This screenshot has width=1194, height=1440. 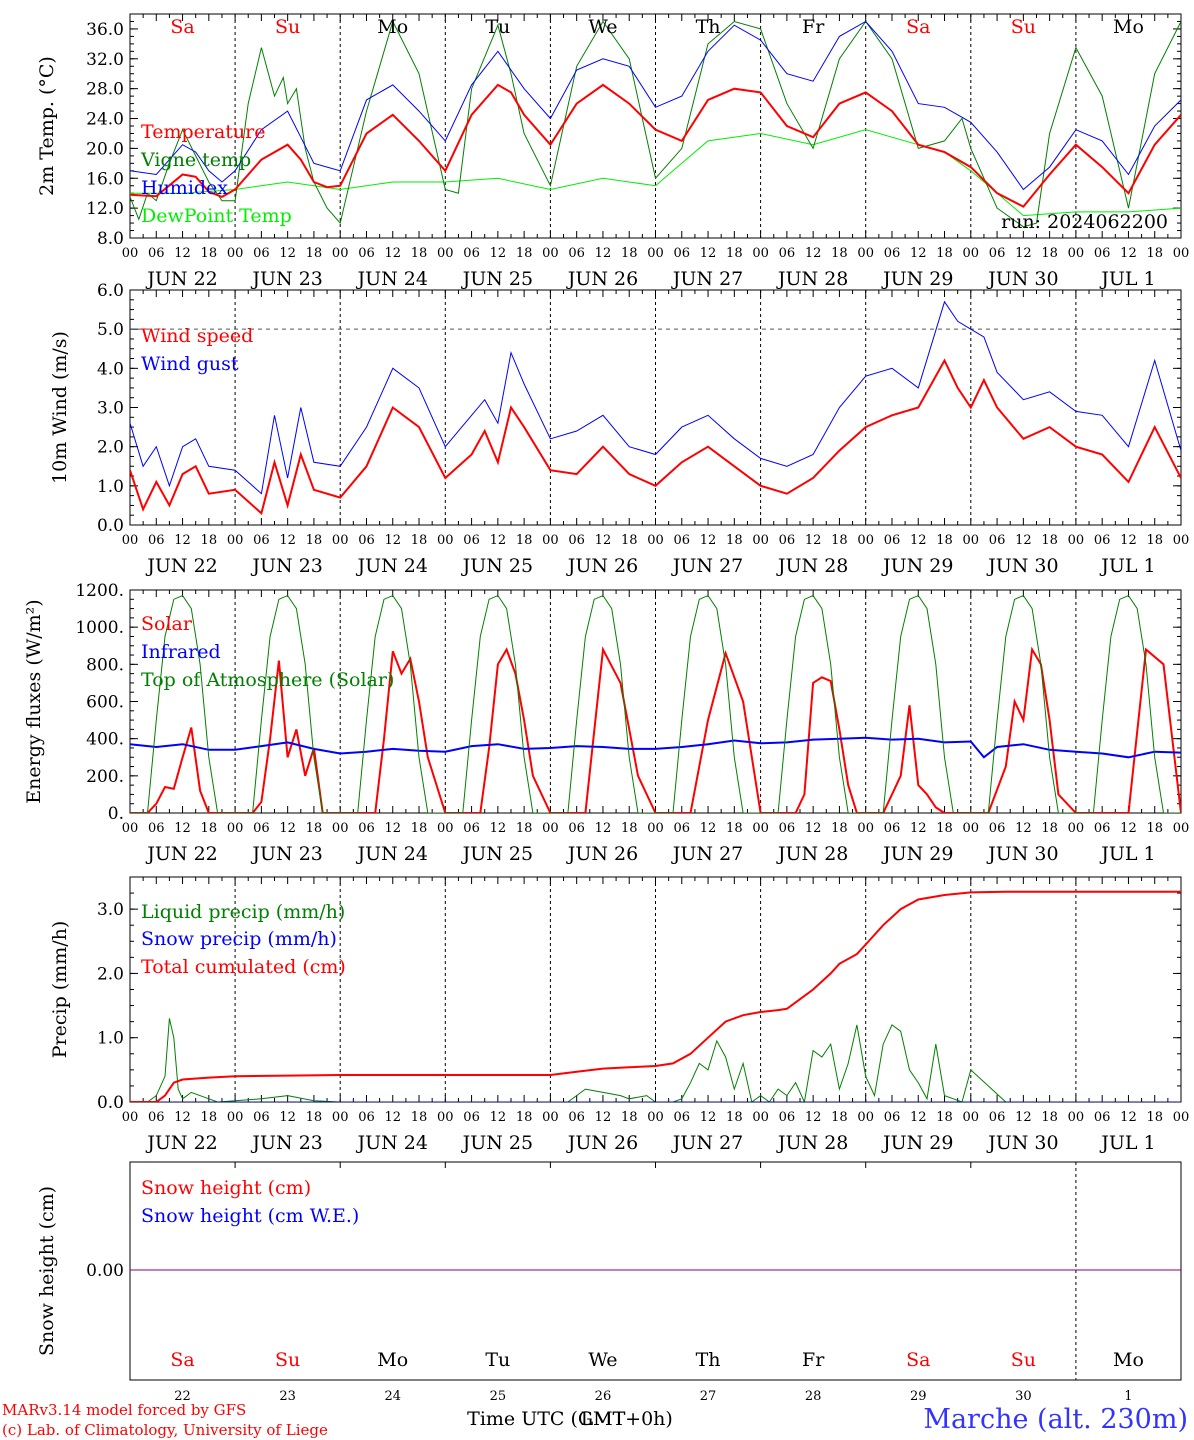 What do you see at coordinates (203, 132) in the screenshot?
I see `legend-entry: Temperature` at bounding box center [203, 132].